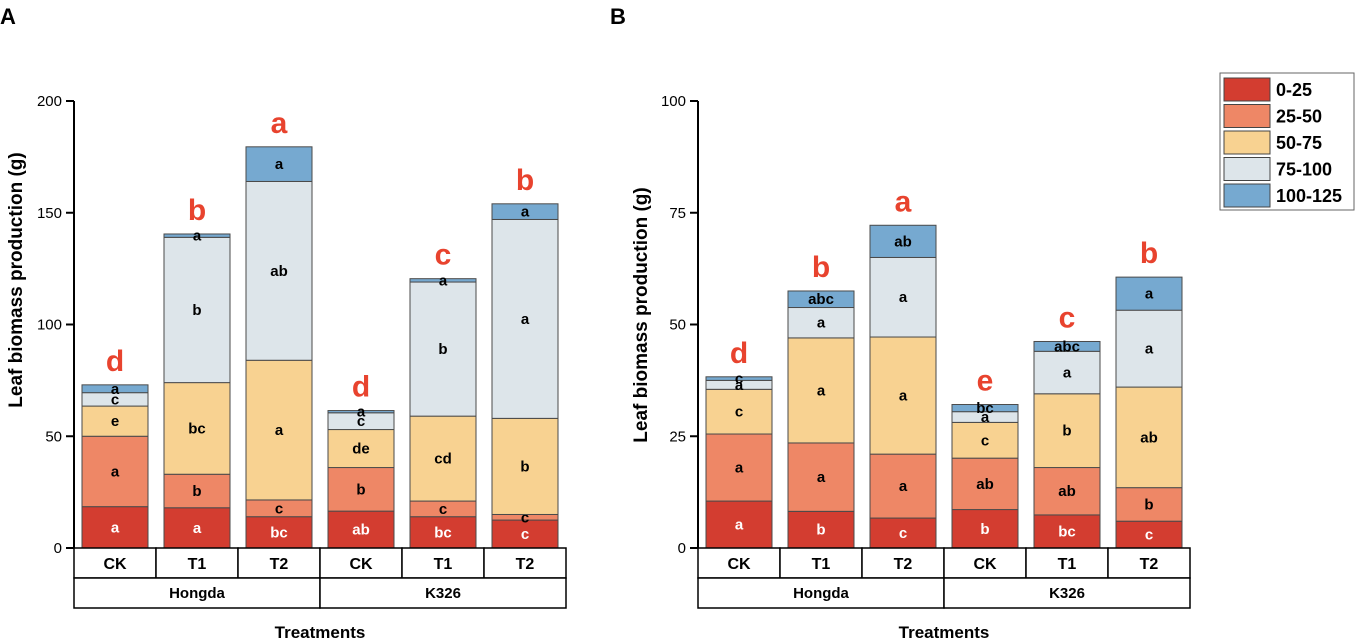 Image resolution: width=1358 pixels, height=642 pixels. I want to click on panel-b-label: B, so click(618, 16).